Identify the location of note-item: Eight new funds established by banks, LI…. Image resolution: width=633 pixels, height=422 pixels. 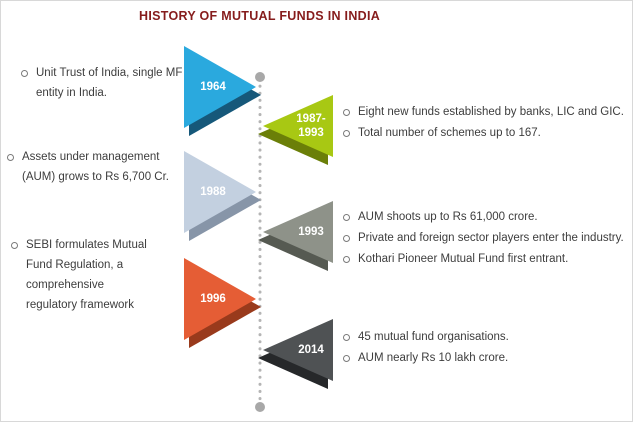
(487, 112).